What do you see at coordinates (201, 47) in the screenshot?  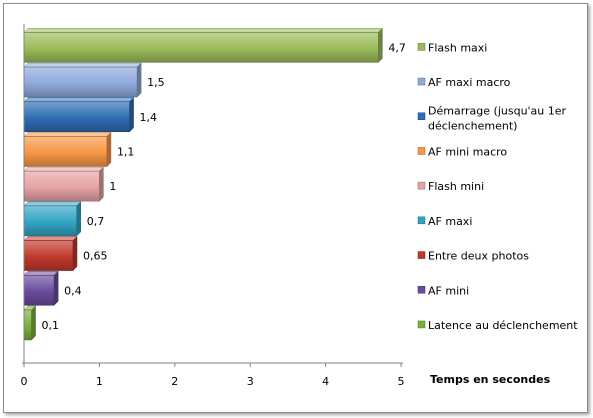 I see `bar-flash-maxi` at bounding box center [201, 47].